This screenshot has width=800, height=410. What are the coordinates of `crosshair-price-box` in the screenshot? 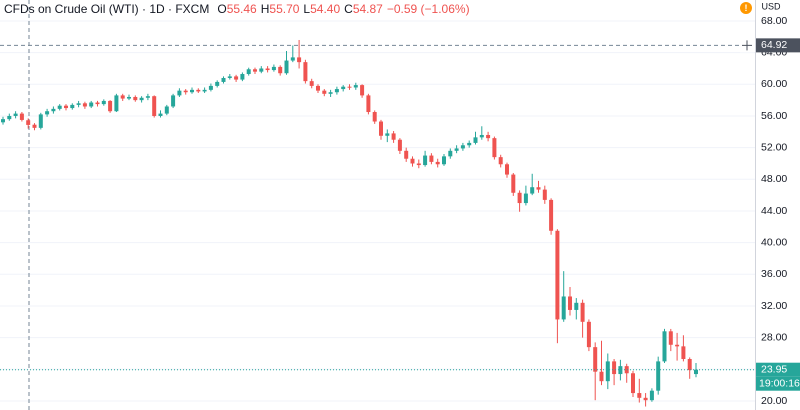 It's located at (778, 45).